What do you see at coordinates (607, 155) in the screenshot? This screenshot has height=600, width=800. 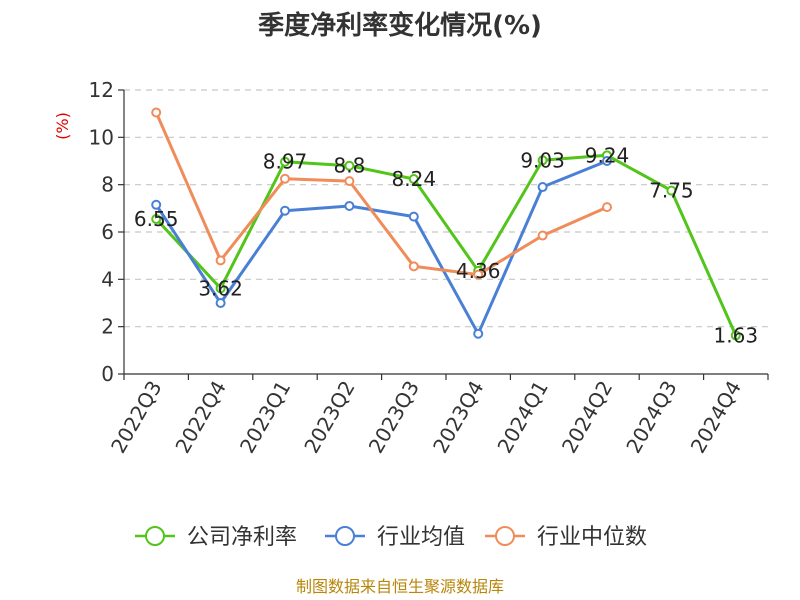 I see `data-label: 9.24` at bounding box center [607, 155].